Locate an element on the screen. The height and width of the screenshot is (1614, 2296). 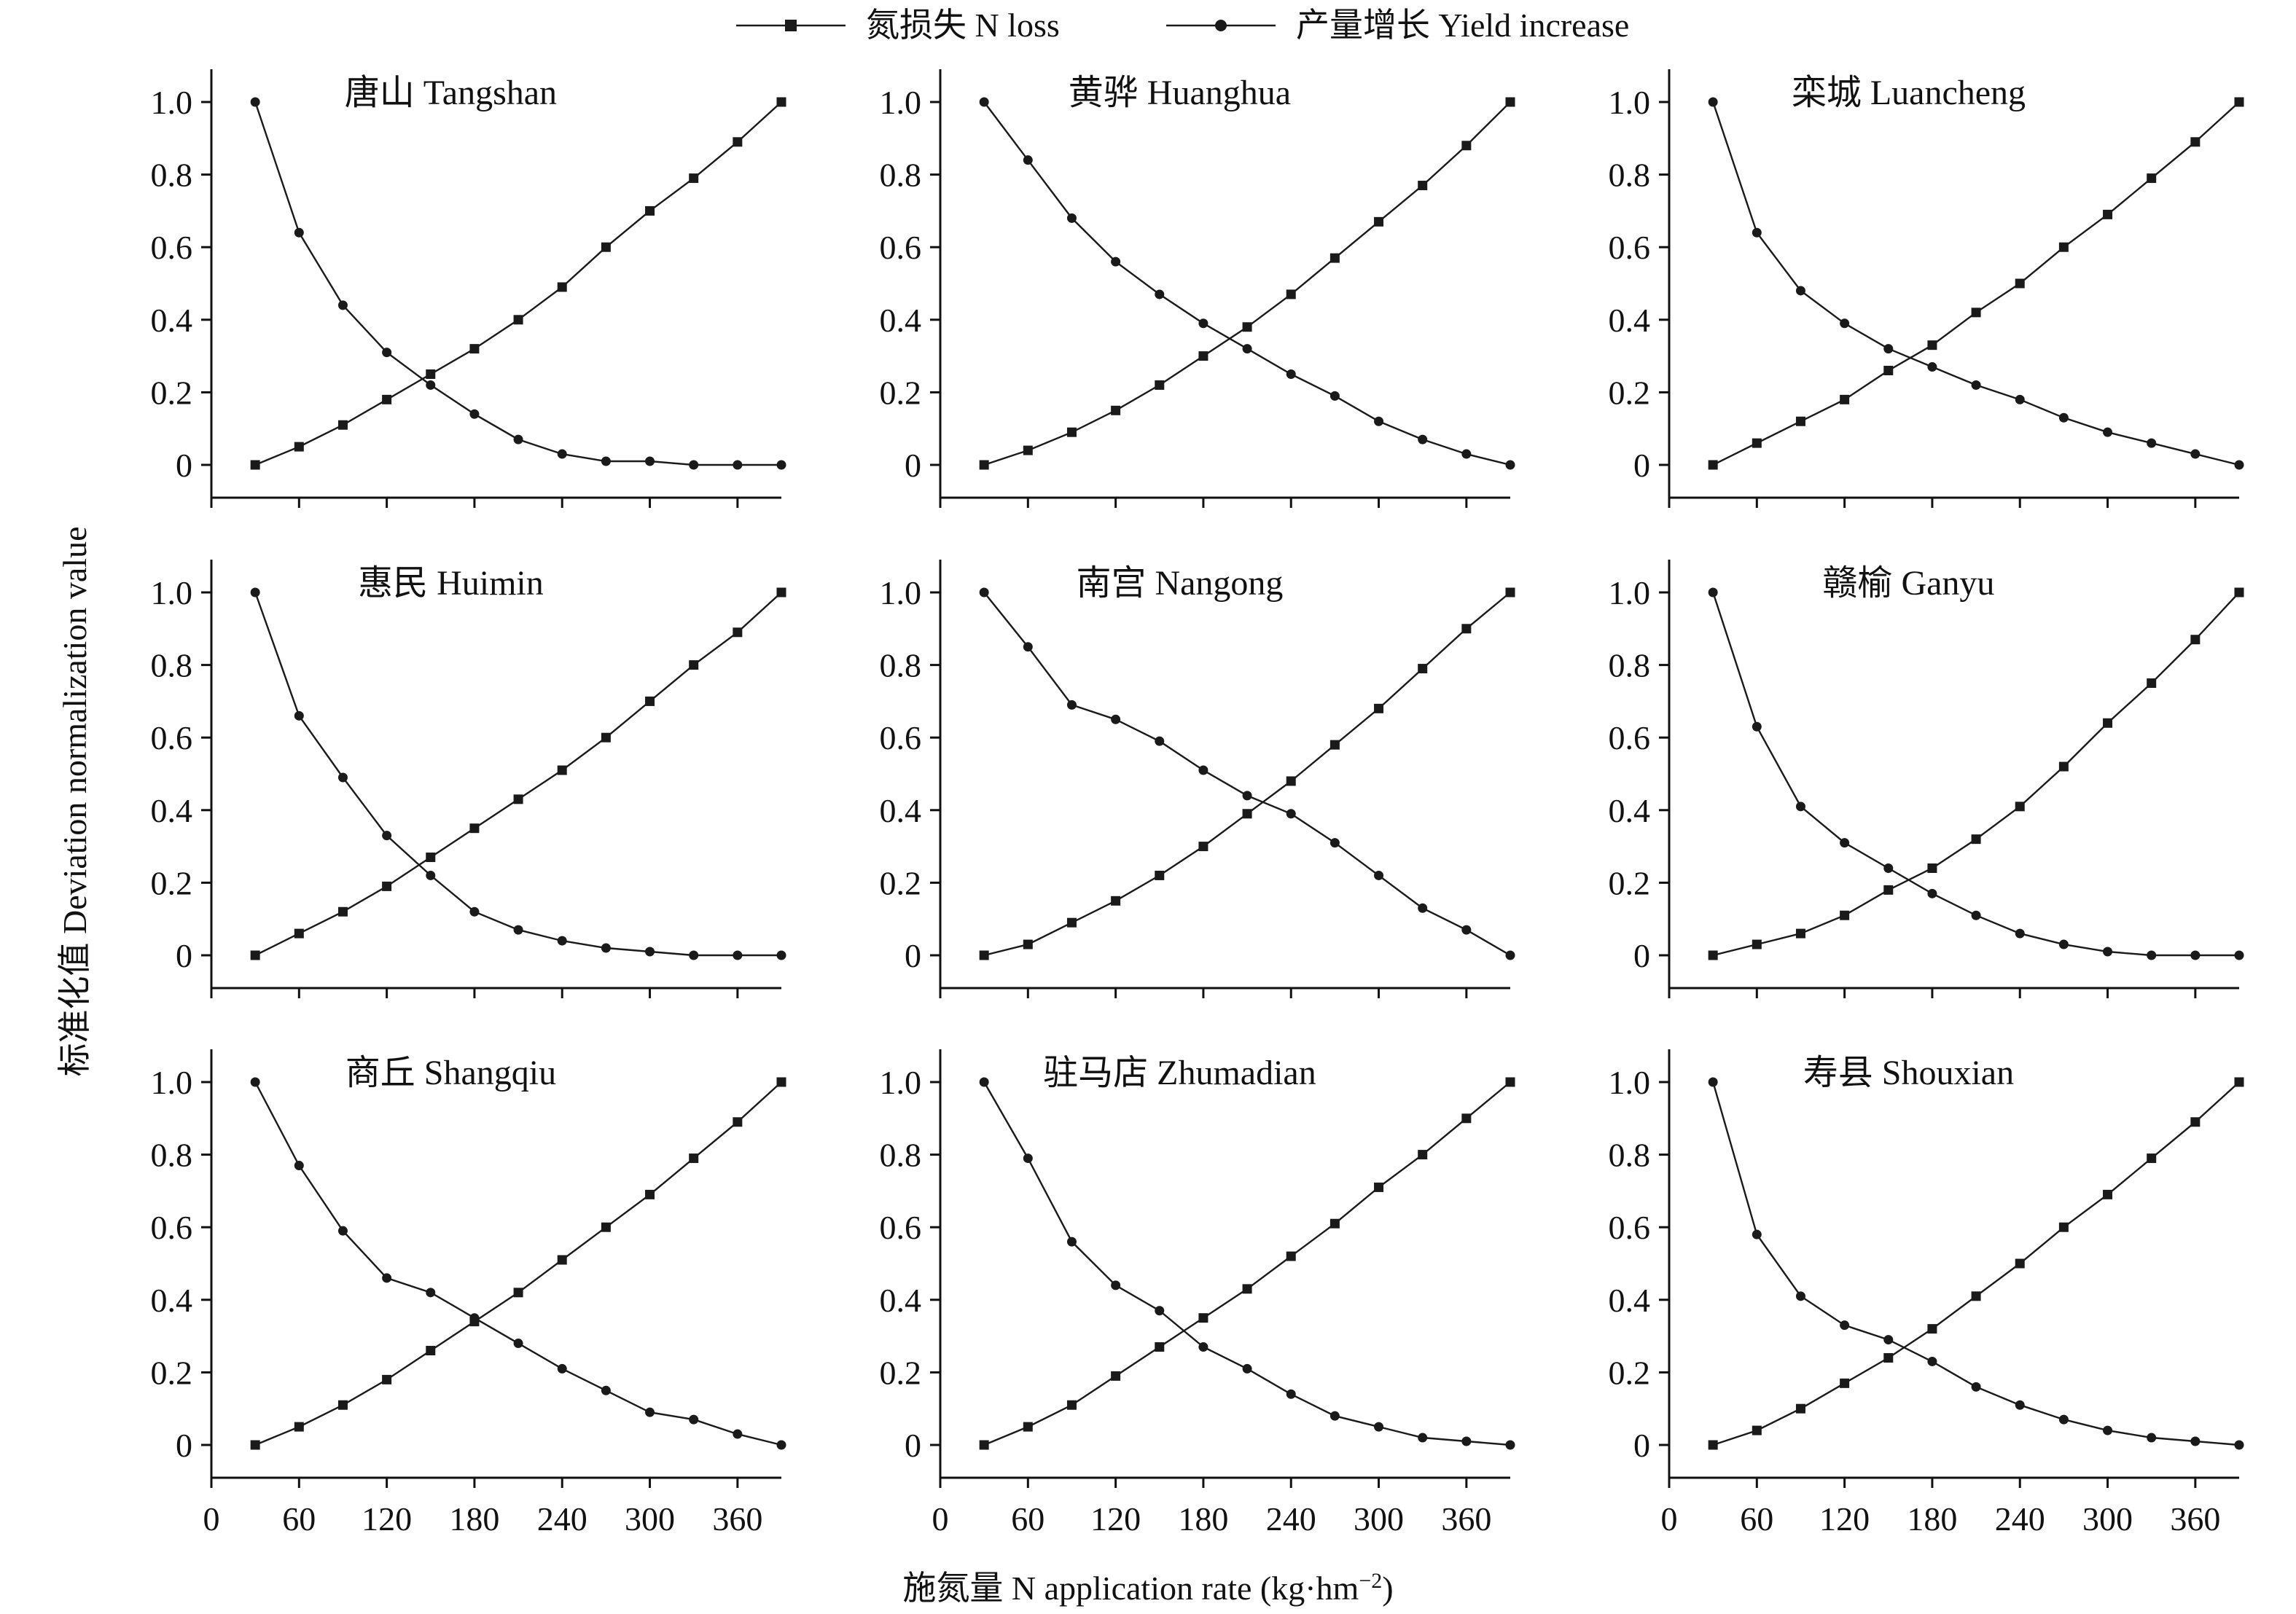
x-tick-label: 300 is located at coordinates (1379, 1518).